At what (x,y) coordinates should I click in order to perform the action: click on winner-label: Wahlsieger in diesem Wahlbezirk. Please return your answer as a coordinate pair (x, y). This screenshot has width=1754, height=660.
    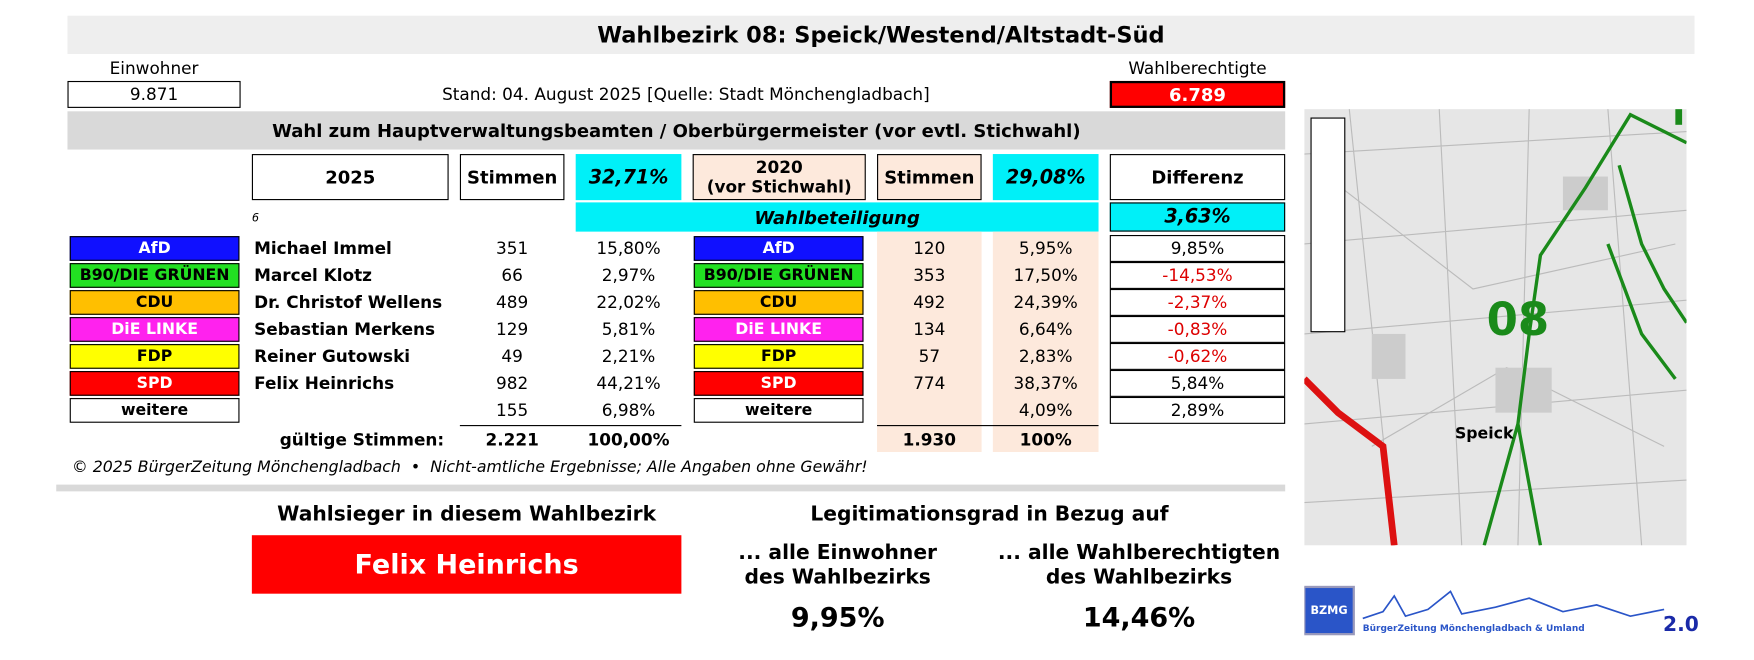
    Looking at the image, I should click on (467, 514).